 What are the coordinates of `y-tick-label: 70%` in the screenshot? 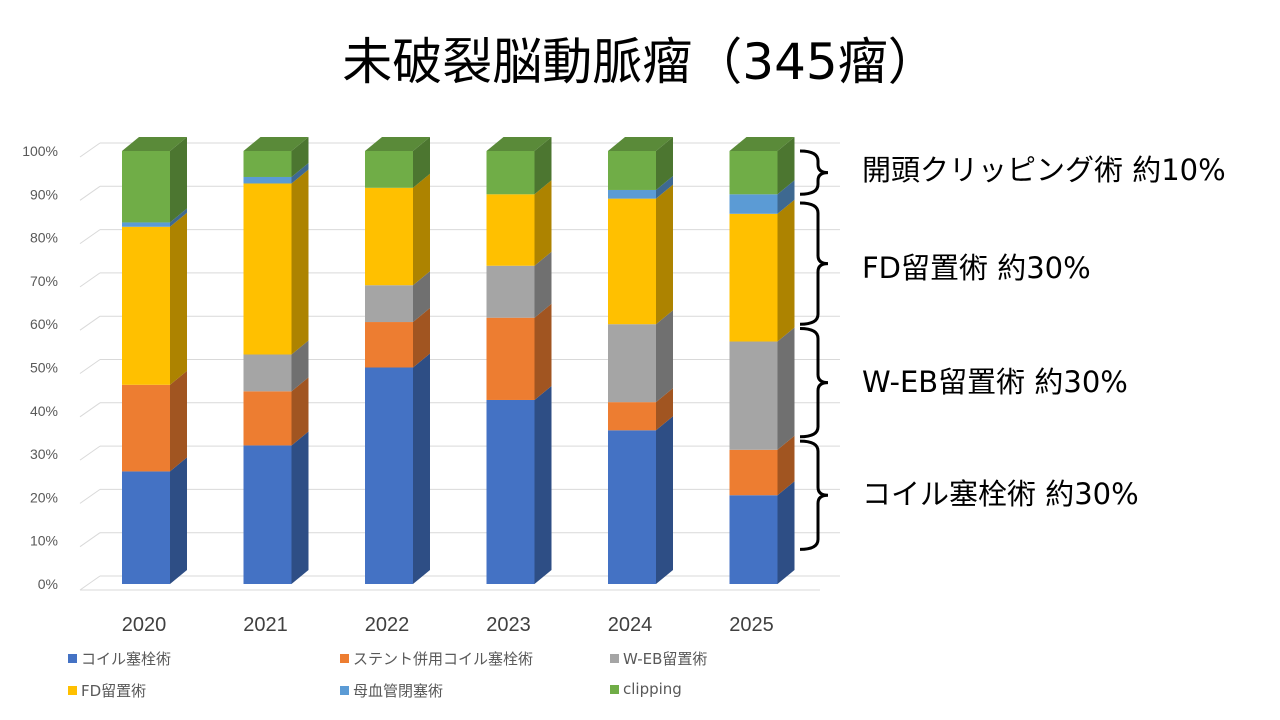 It's located at (44, 281).